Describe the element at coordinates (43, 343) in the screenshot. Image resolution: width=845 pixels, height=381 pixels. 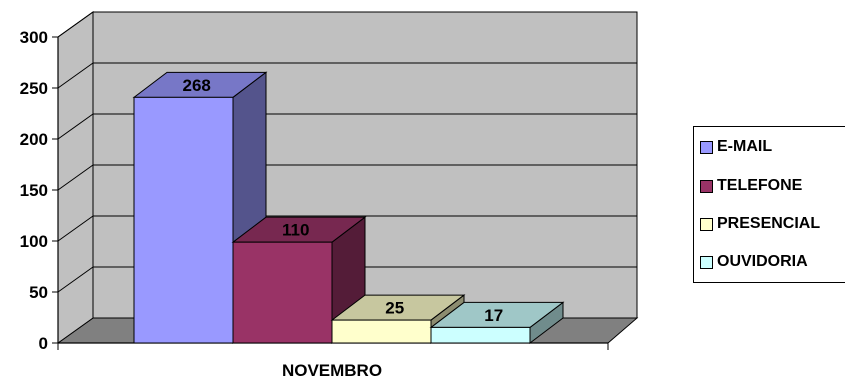
I see `y-tick-label: 0` at that location.